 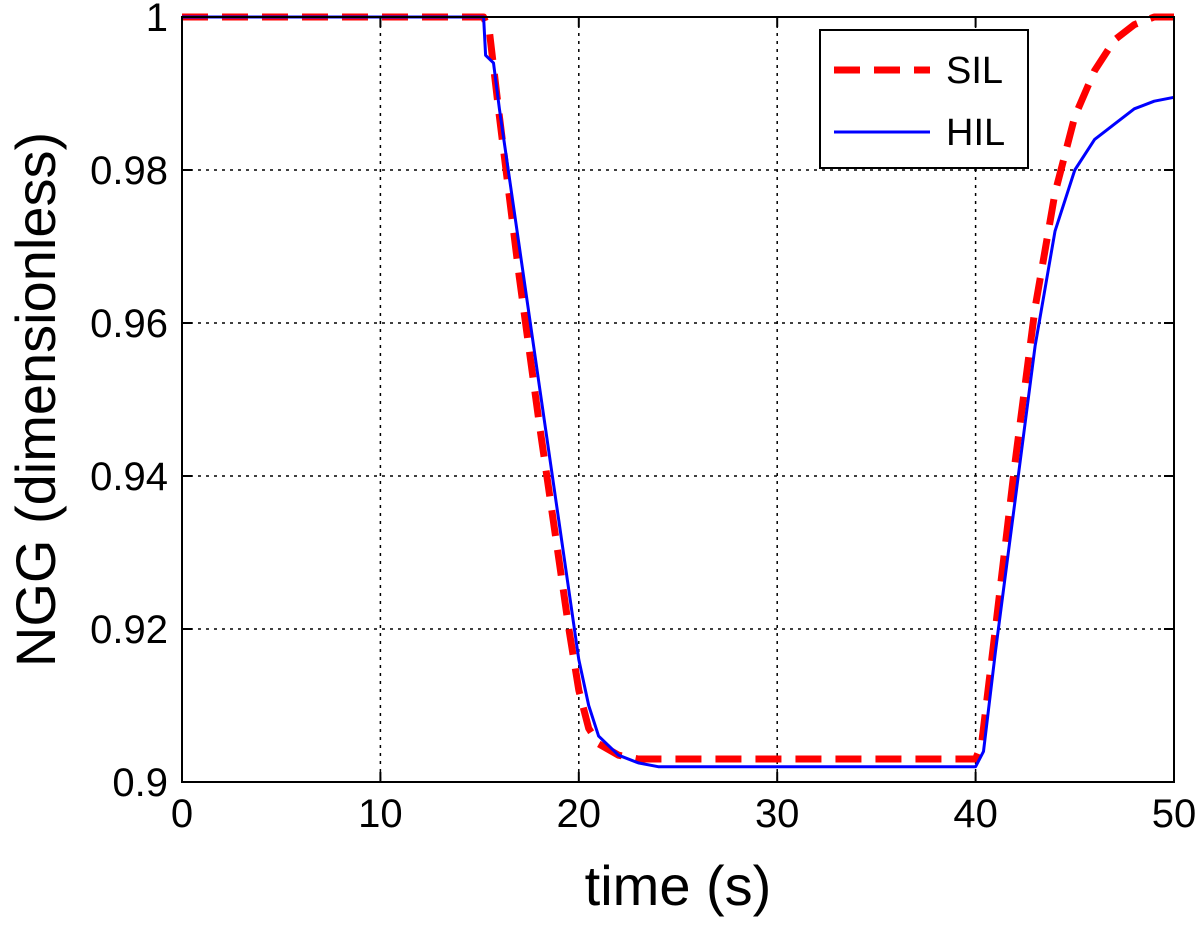 What do you see at coordinates (140, 783) in the screenshot?
I see `y-tick-label: 0.9` at bounding box center [140, 783].